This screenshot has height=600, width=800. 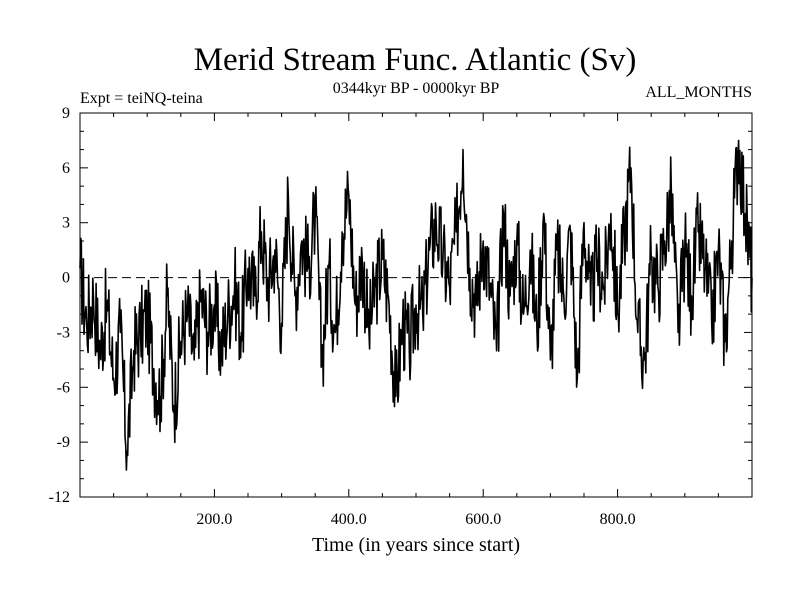 What do you see at coordinates (63, 332) in the screenshot?
I see `y-tick-label: -3` at bounding box center [63, 332].